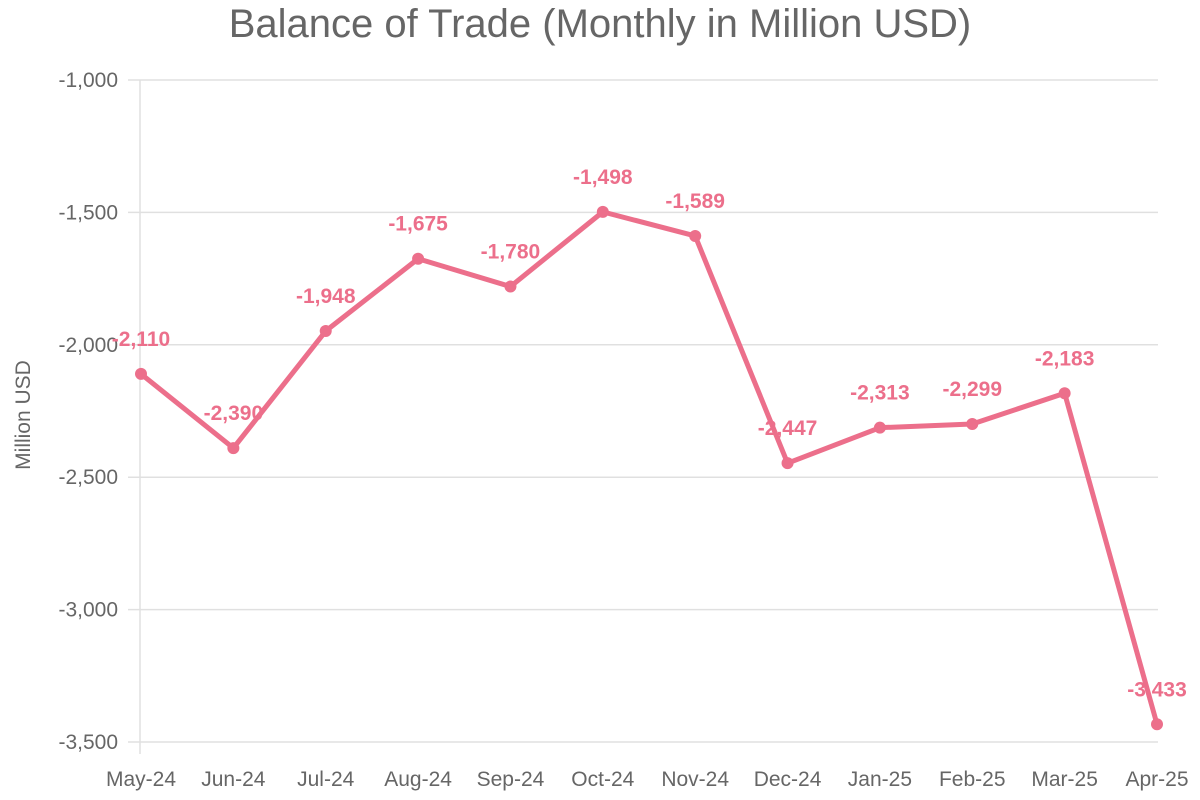 The height and width of the screenshot is (800, 1200). Describe the element at coordinates (972, 779) in the screenshot. I see `x-tick-label: Feb-25` at that location.